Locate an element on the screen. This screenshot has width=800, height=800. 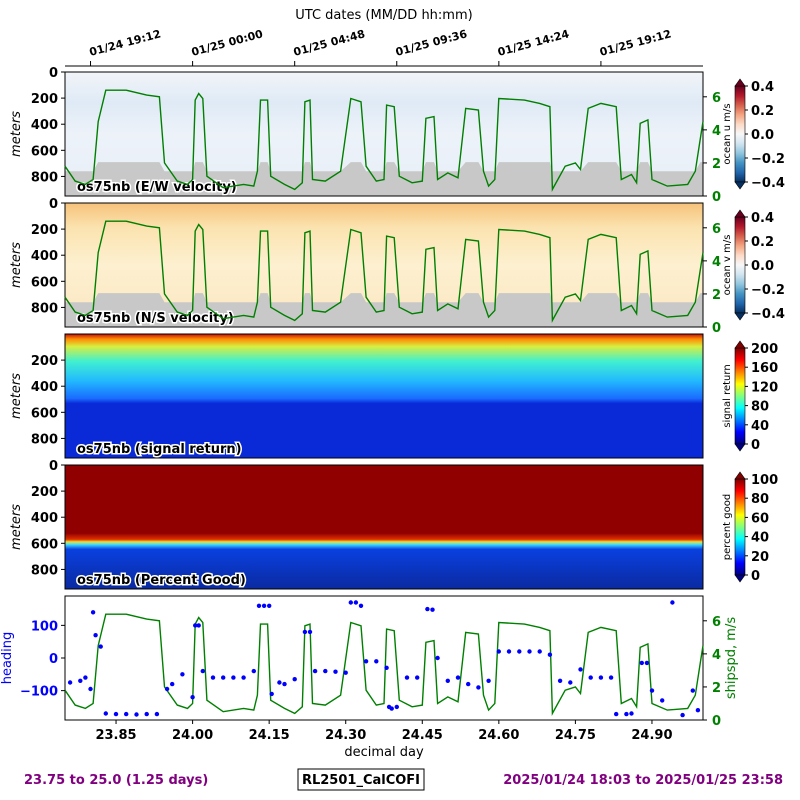
panel-title: os75nb (signal return) is located at coordinates (159, 449).